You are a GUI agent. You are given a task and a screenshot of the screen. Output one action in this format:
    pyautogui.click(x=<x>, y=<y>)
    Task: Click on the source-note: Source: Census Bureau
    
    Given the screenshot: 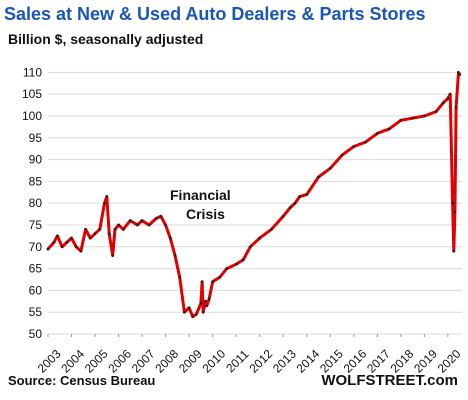 What is the action you would take?
    pyautogui.click(x=82, y=380)
    